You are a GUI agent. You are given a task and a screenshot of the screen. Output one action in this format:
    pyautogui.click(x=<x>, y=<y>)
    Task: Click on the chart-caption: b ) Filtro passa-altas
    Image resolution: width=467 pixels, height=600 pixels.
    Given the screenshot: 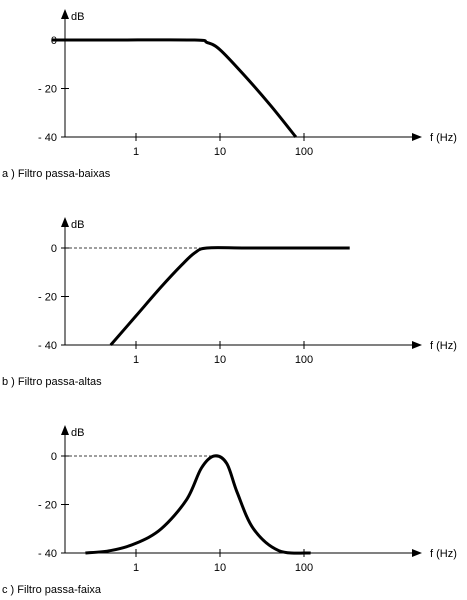 What is the action you would take?
    pyautogui.click(x=52, y=382)
    